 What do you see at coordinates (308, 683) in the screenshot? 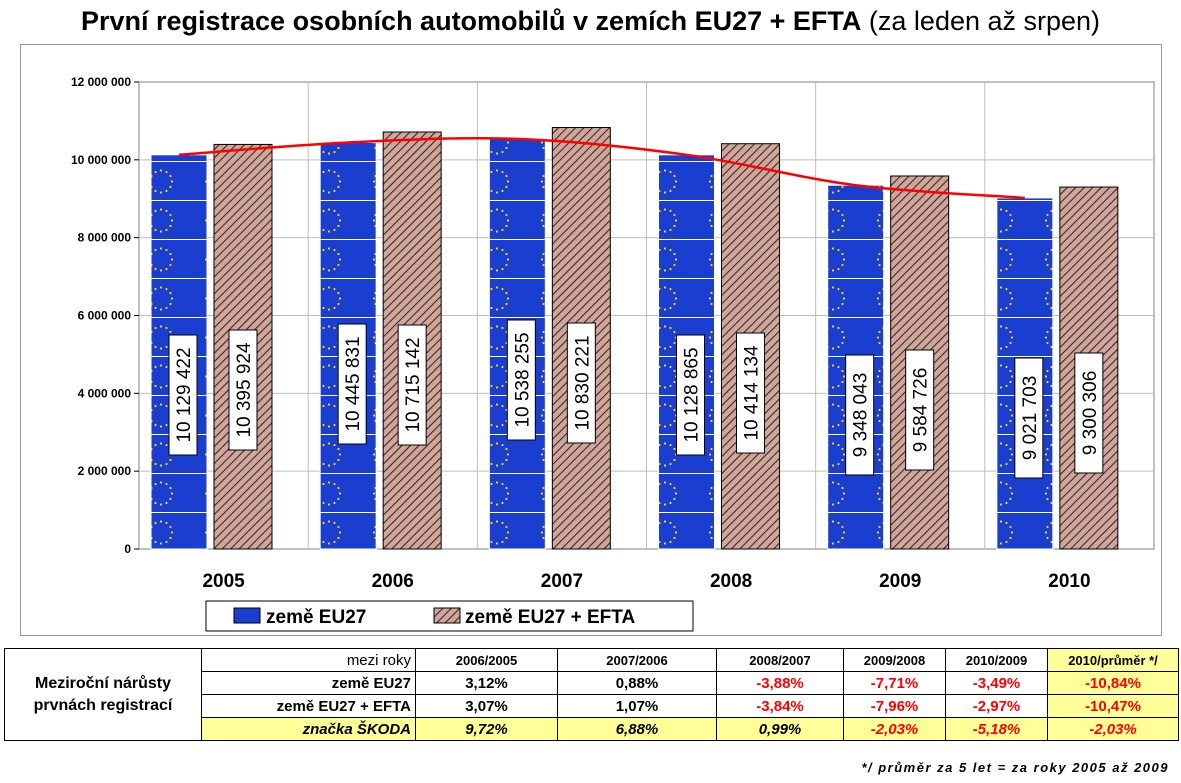
I see `row-label: země EU27` at bounding box center [308, 683].